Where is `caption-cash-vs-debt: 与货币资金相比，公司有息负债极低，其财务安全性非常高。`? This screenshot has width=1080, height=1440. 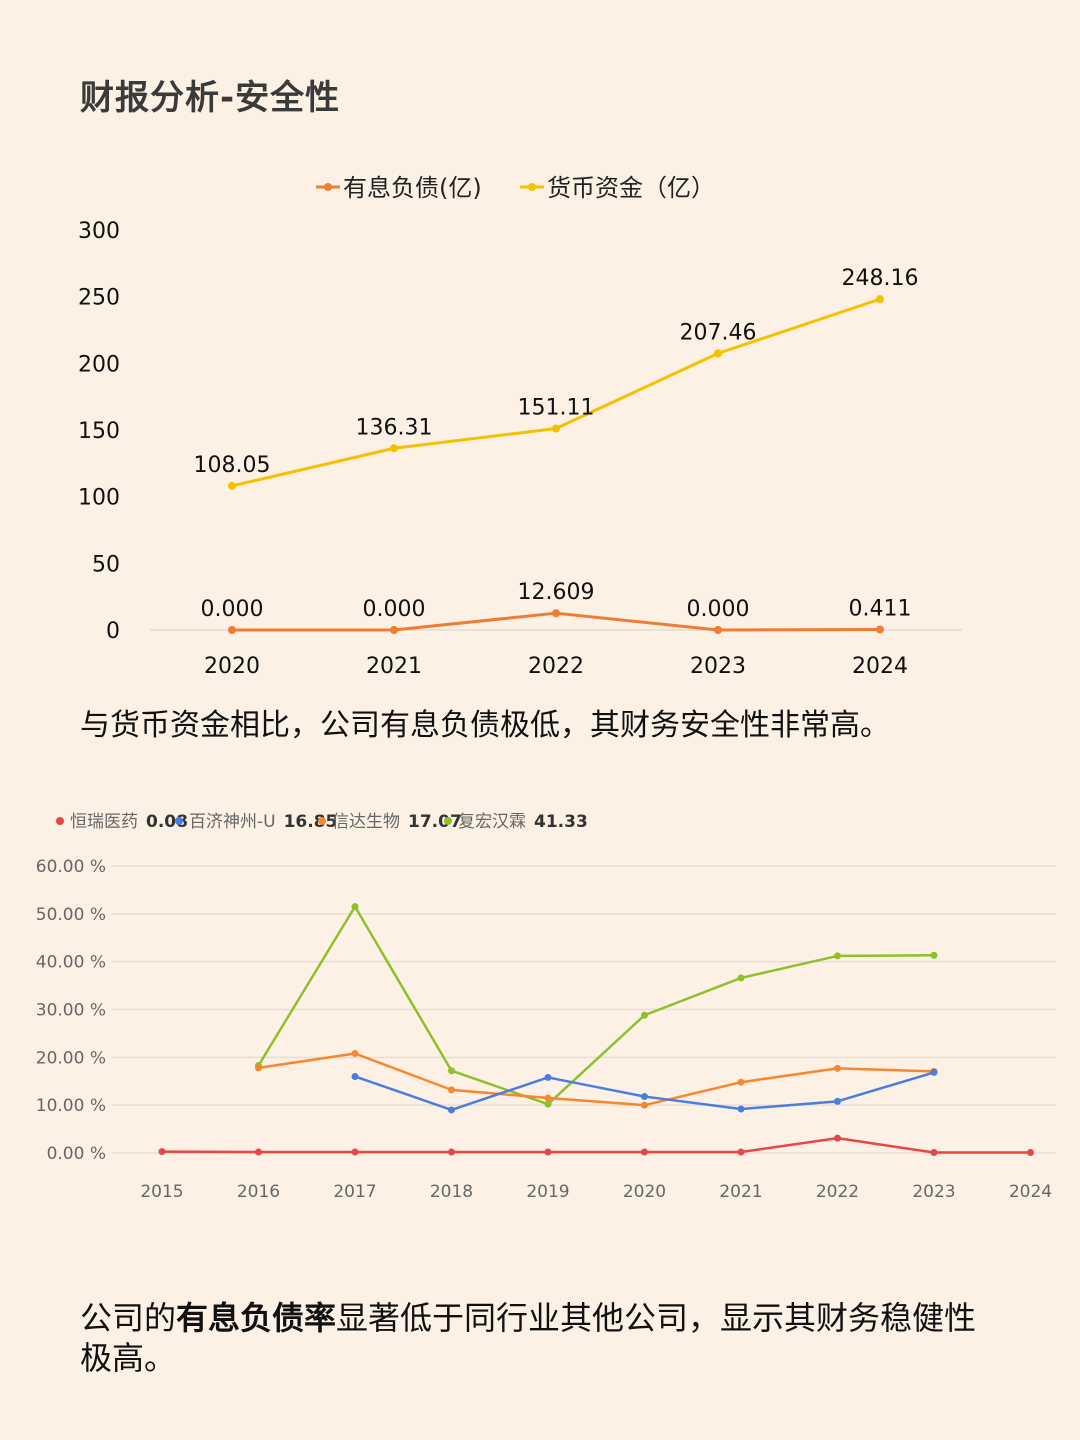 caption-cash-vs-debt: 与货币资金相比，公司有息负债极低，其财务安全性非常高。 is located at coordinates (485, 725).